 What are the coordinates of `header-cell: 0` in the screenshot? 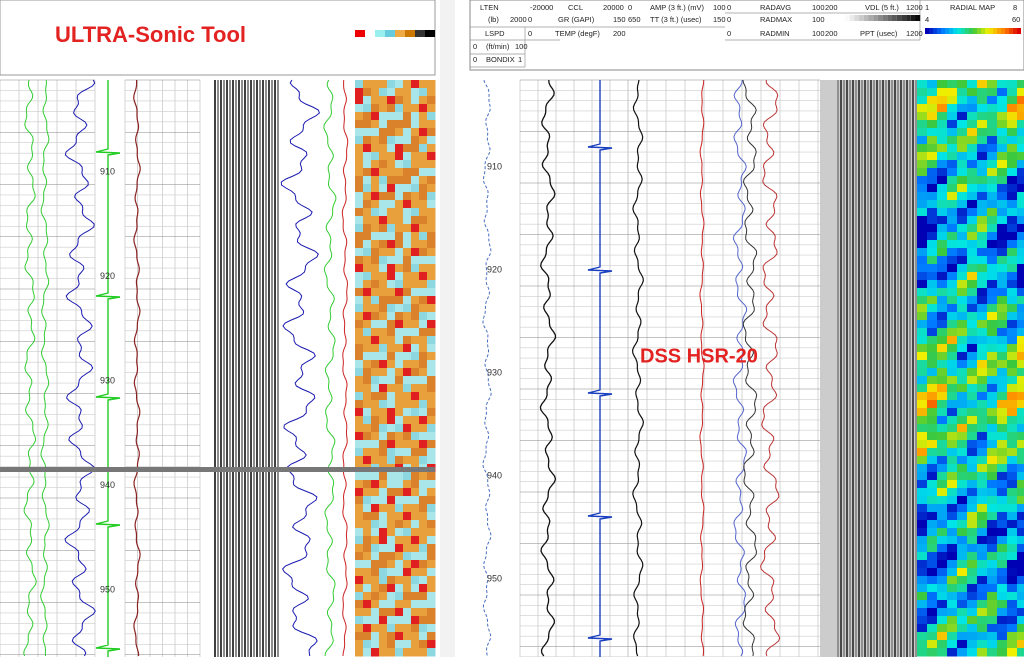 It's located at (530, 19).